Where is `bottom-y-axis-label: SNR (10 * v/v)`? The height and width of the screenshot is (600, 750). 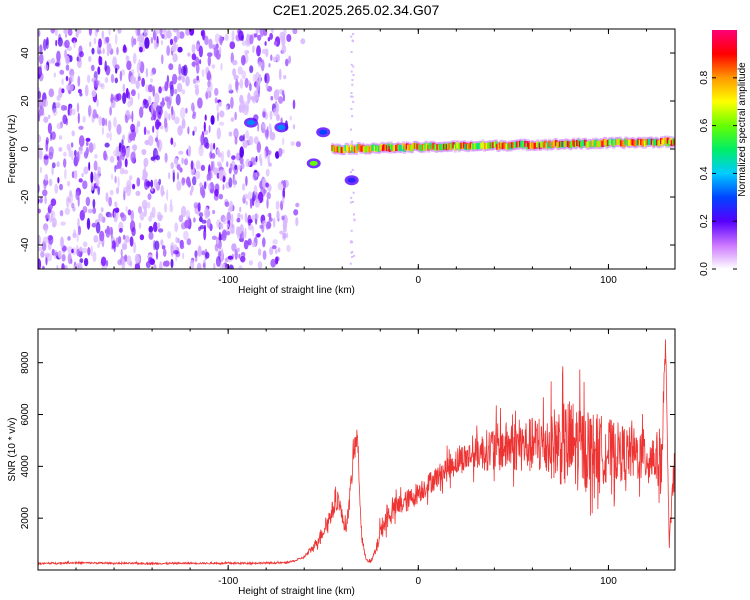
bottom-y-axis-label: SNR (10 * v/v) is located at coordinates (12, 450).